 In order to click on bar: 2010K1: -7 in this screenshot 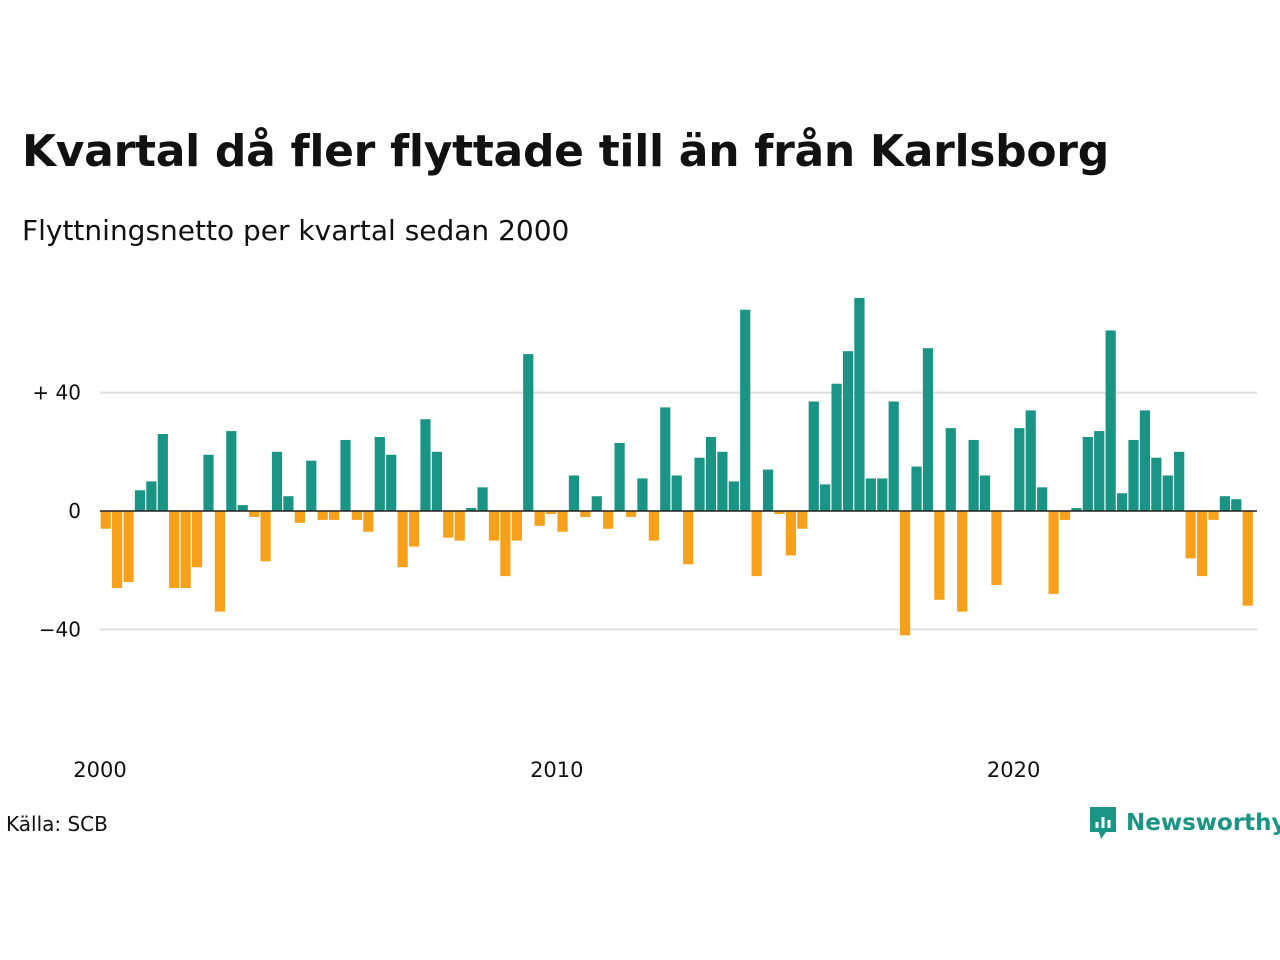, I will do `click(562, 521)`.